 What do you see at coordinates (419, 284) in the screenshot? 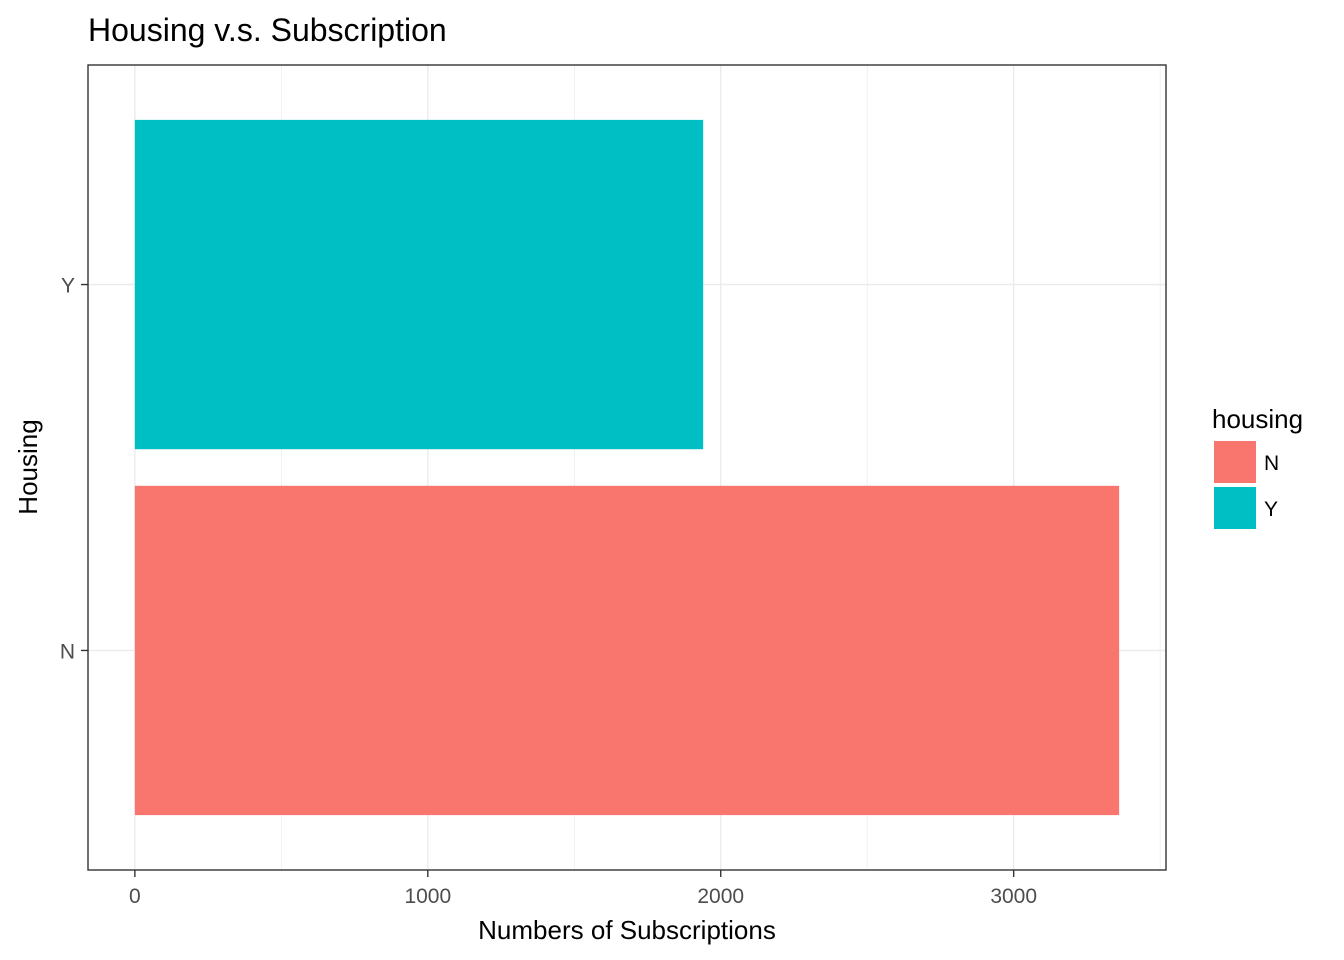
I see `bar-y` at bounding box center [419, 284].